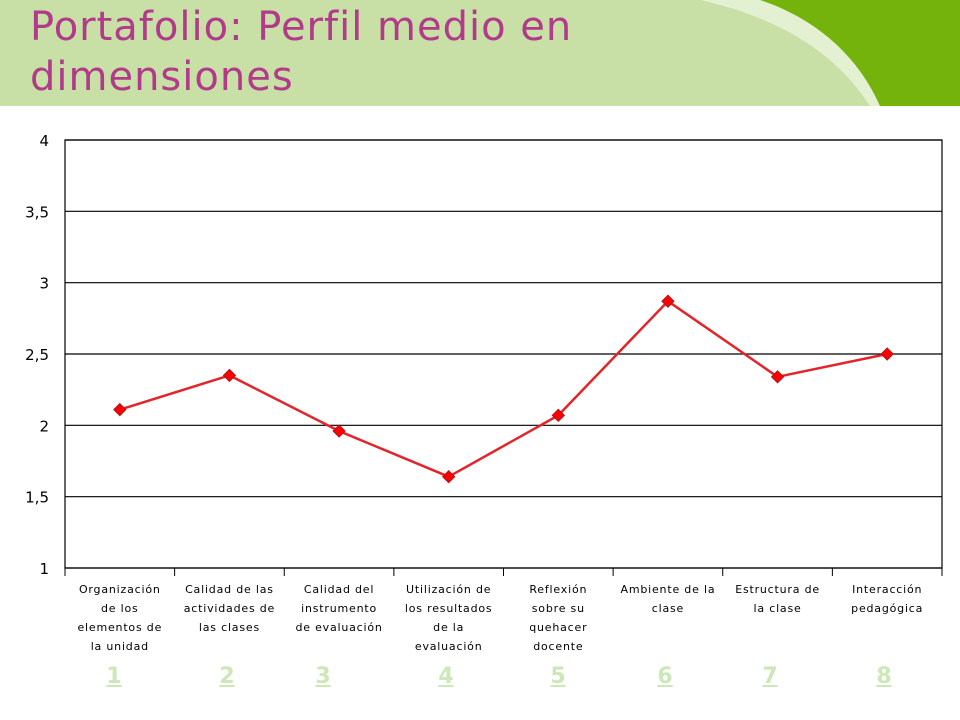  Describe the element at coordinates (44, 426) in the screenshot. I see `y-tick-label: 2` at that location.